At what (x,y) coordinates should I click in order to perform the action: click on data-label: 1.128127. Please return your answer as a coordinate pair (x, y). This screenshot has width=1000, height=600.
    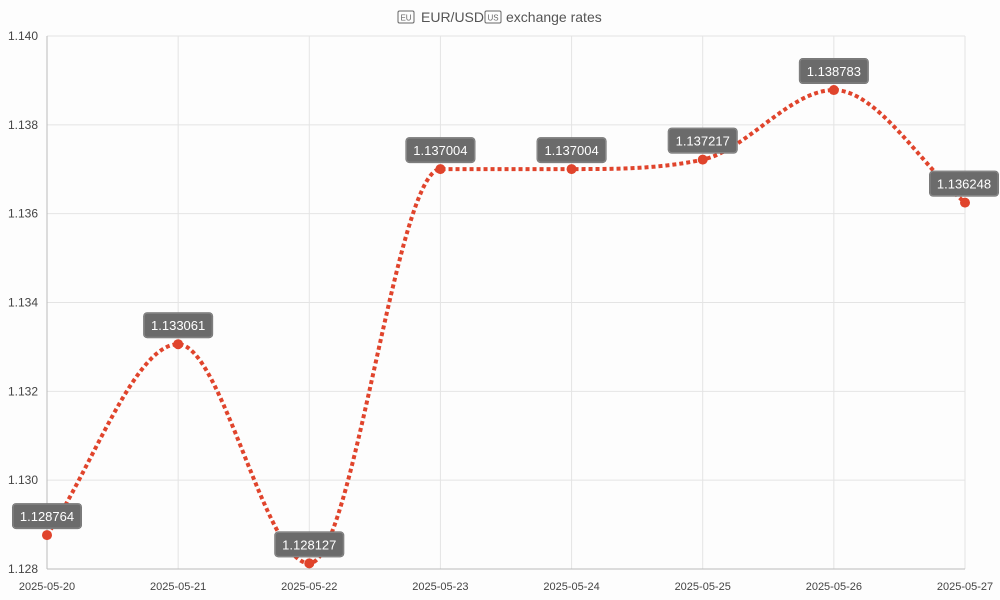
    Looking at the image, I should click on (309, 544).